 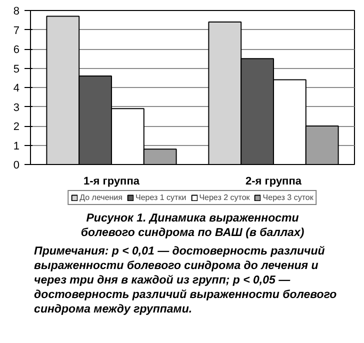 What do you see at coordinates (16, 88) in the screenshot?
I see `y-tick-label: 4` at bounding box center [16, 88].